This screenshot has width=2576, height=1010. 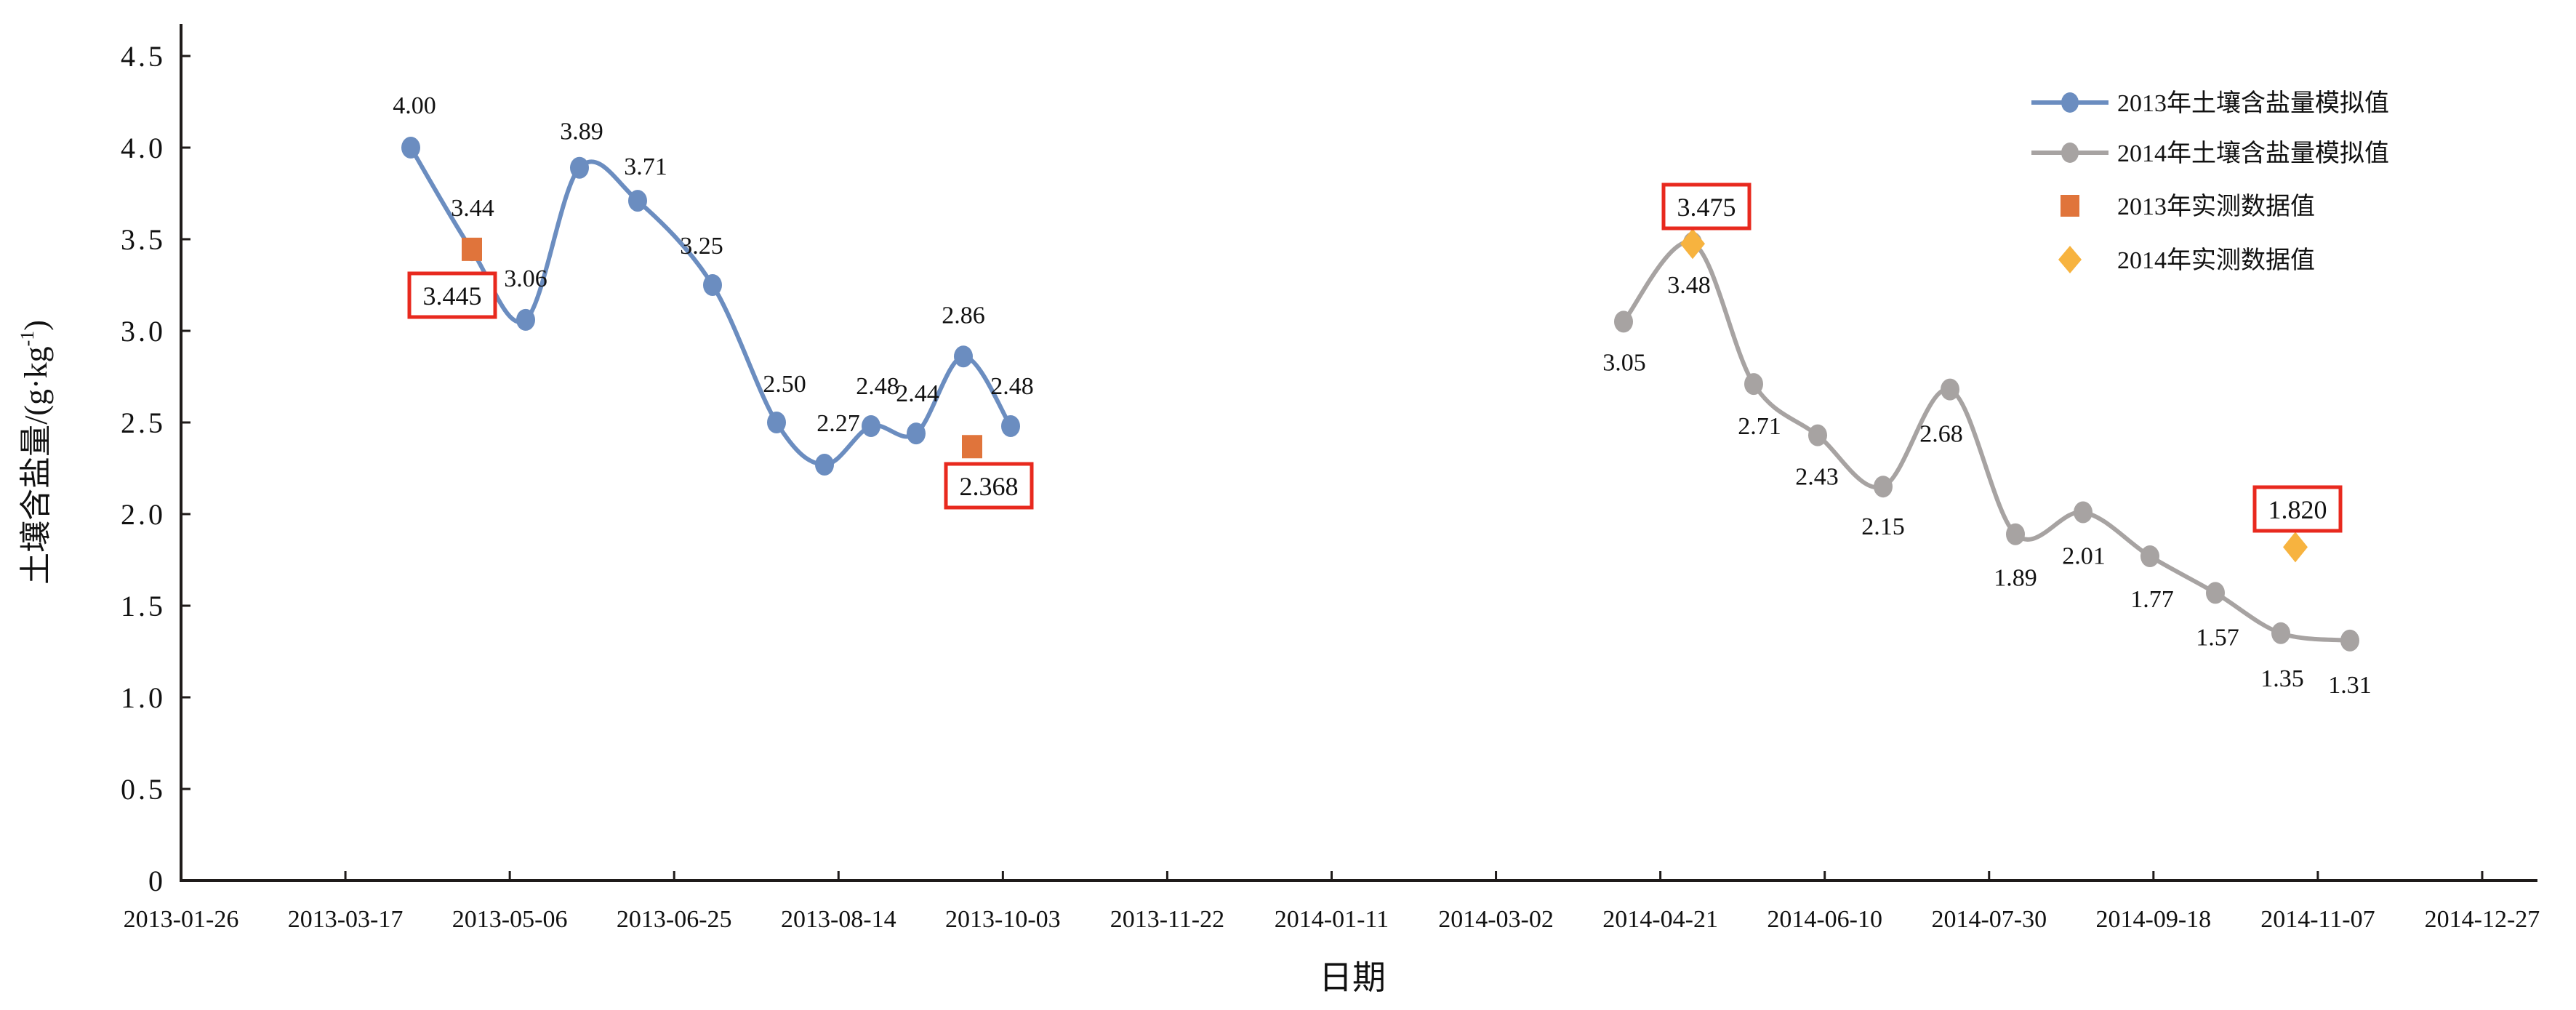 I want to click on y-axis-title: 土壤含盐量/(g·kg-1), so click(x=35, y=452).